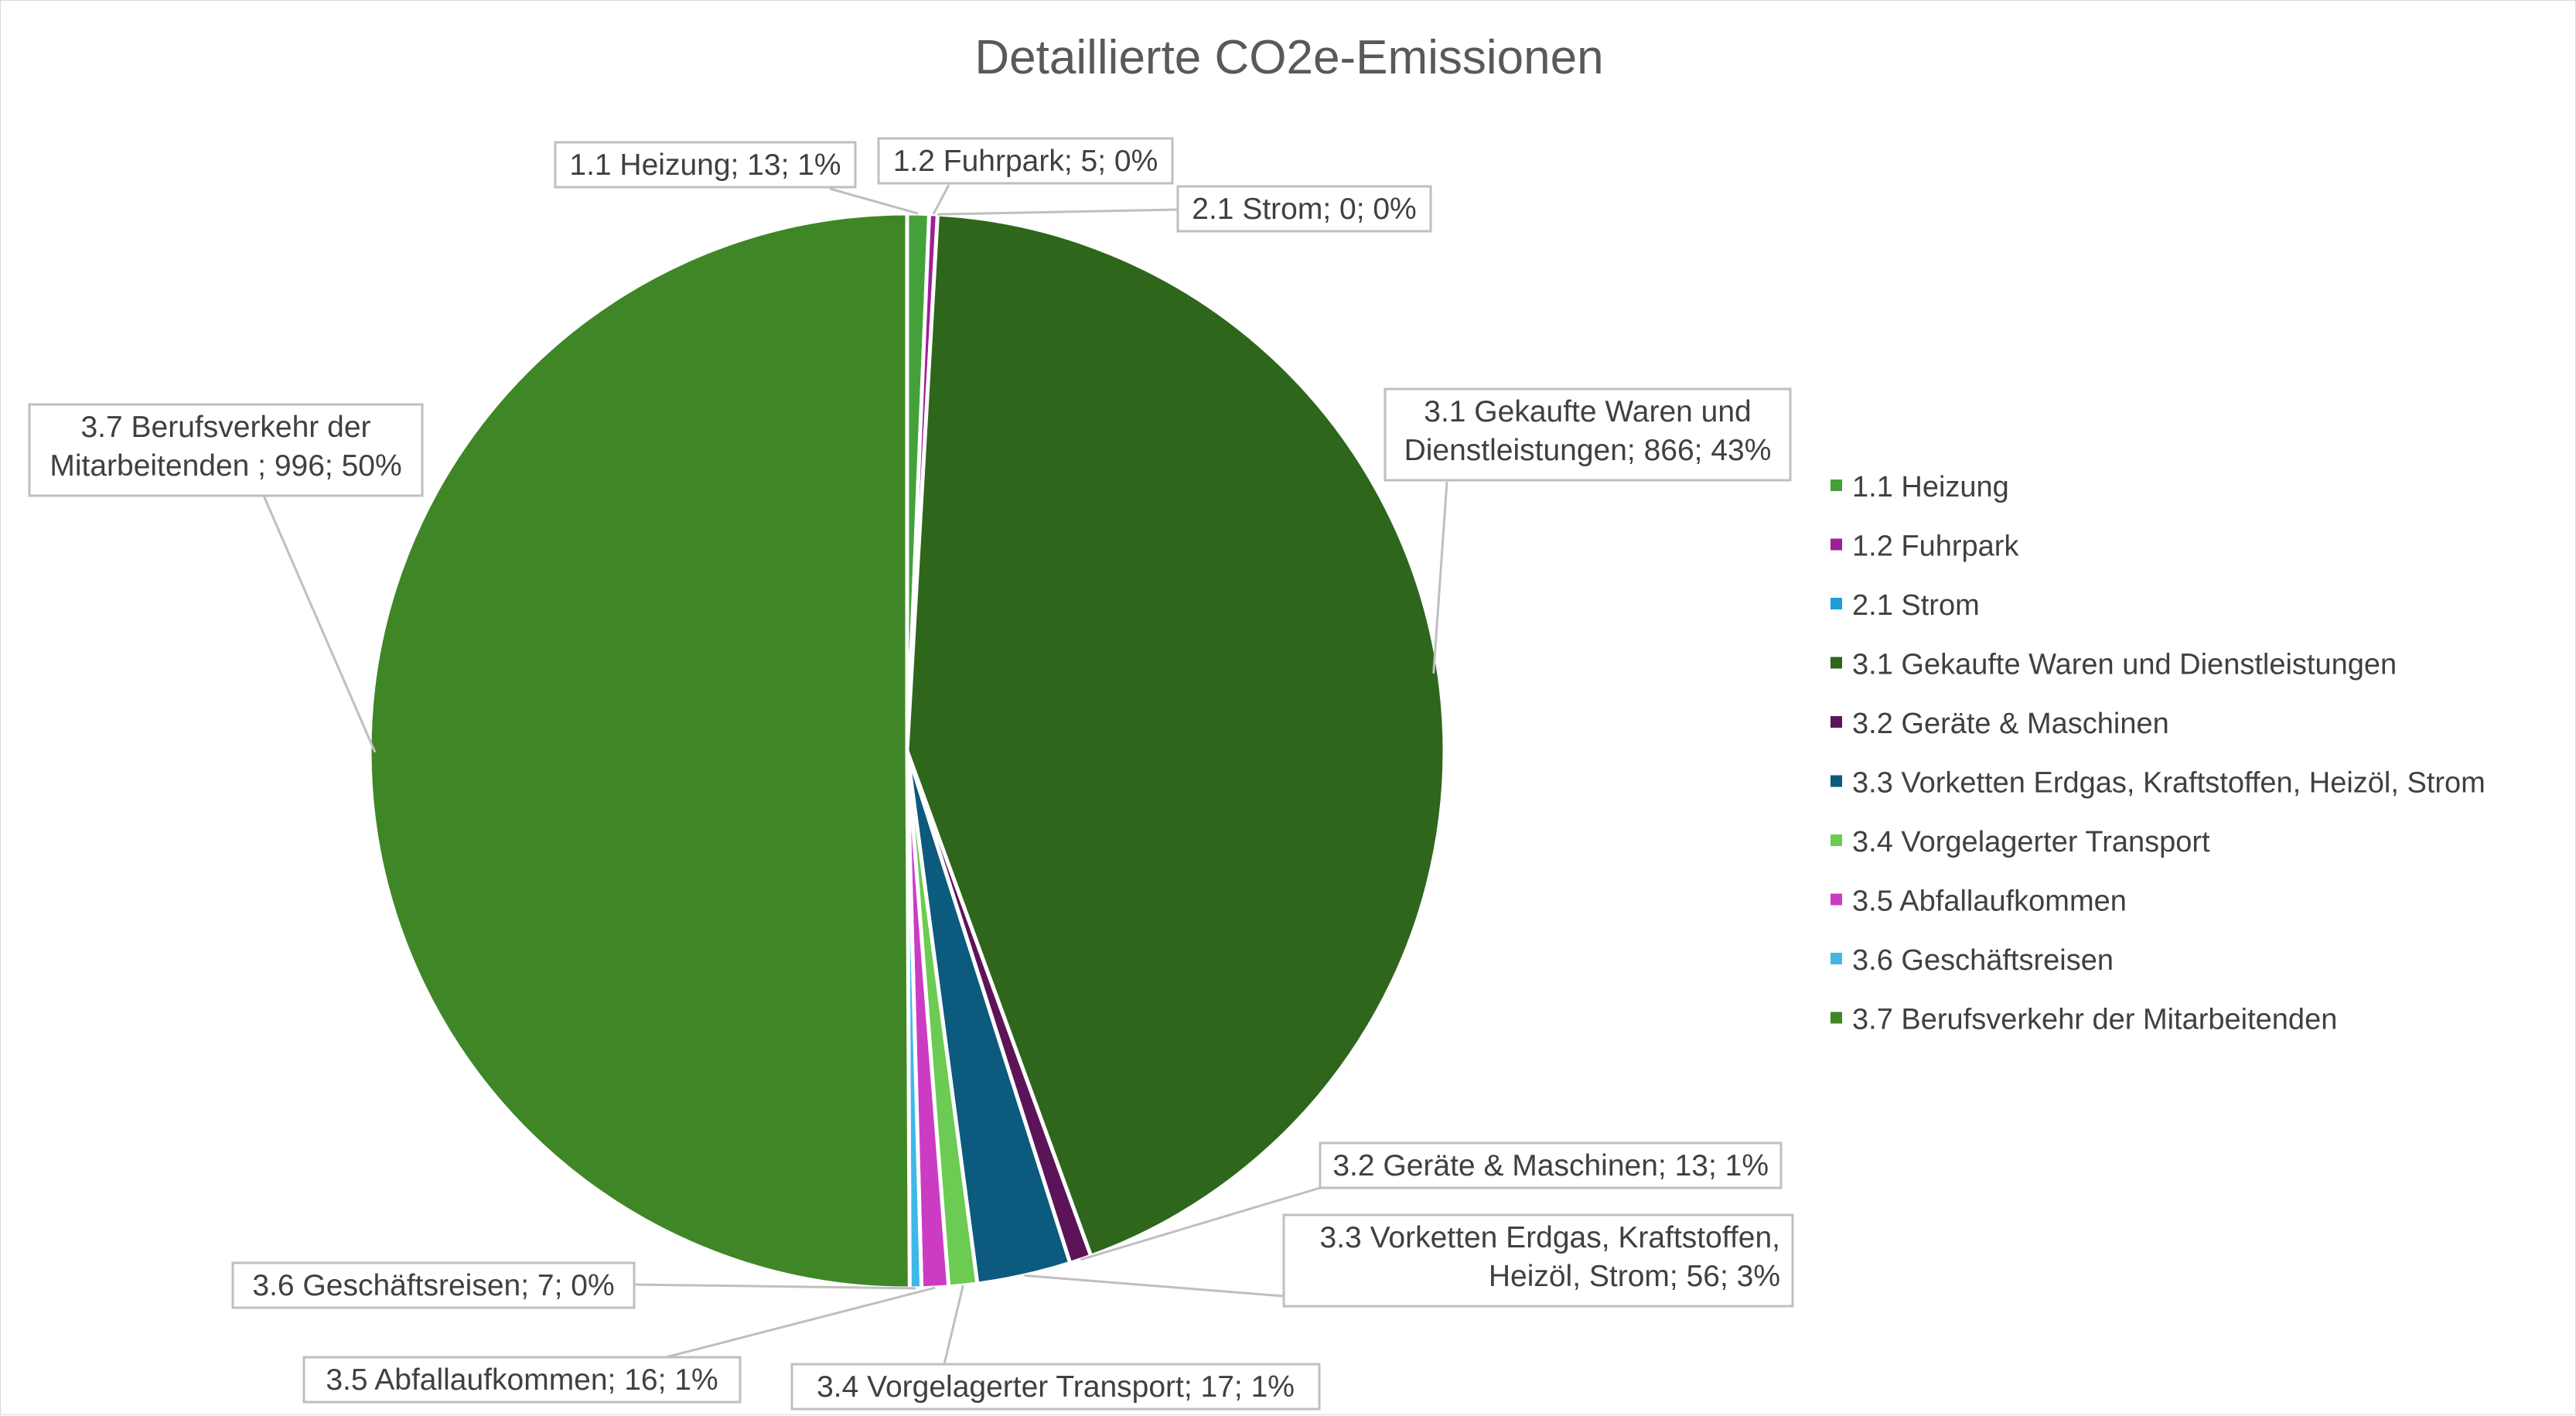 The height and width of the screenshot is (1416, 2576). Describe the element at coordinates (874, 201) in the screenshot. I see `leader-line-1-1-heizung` at that location.